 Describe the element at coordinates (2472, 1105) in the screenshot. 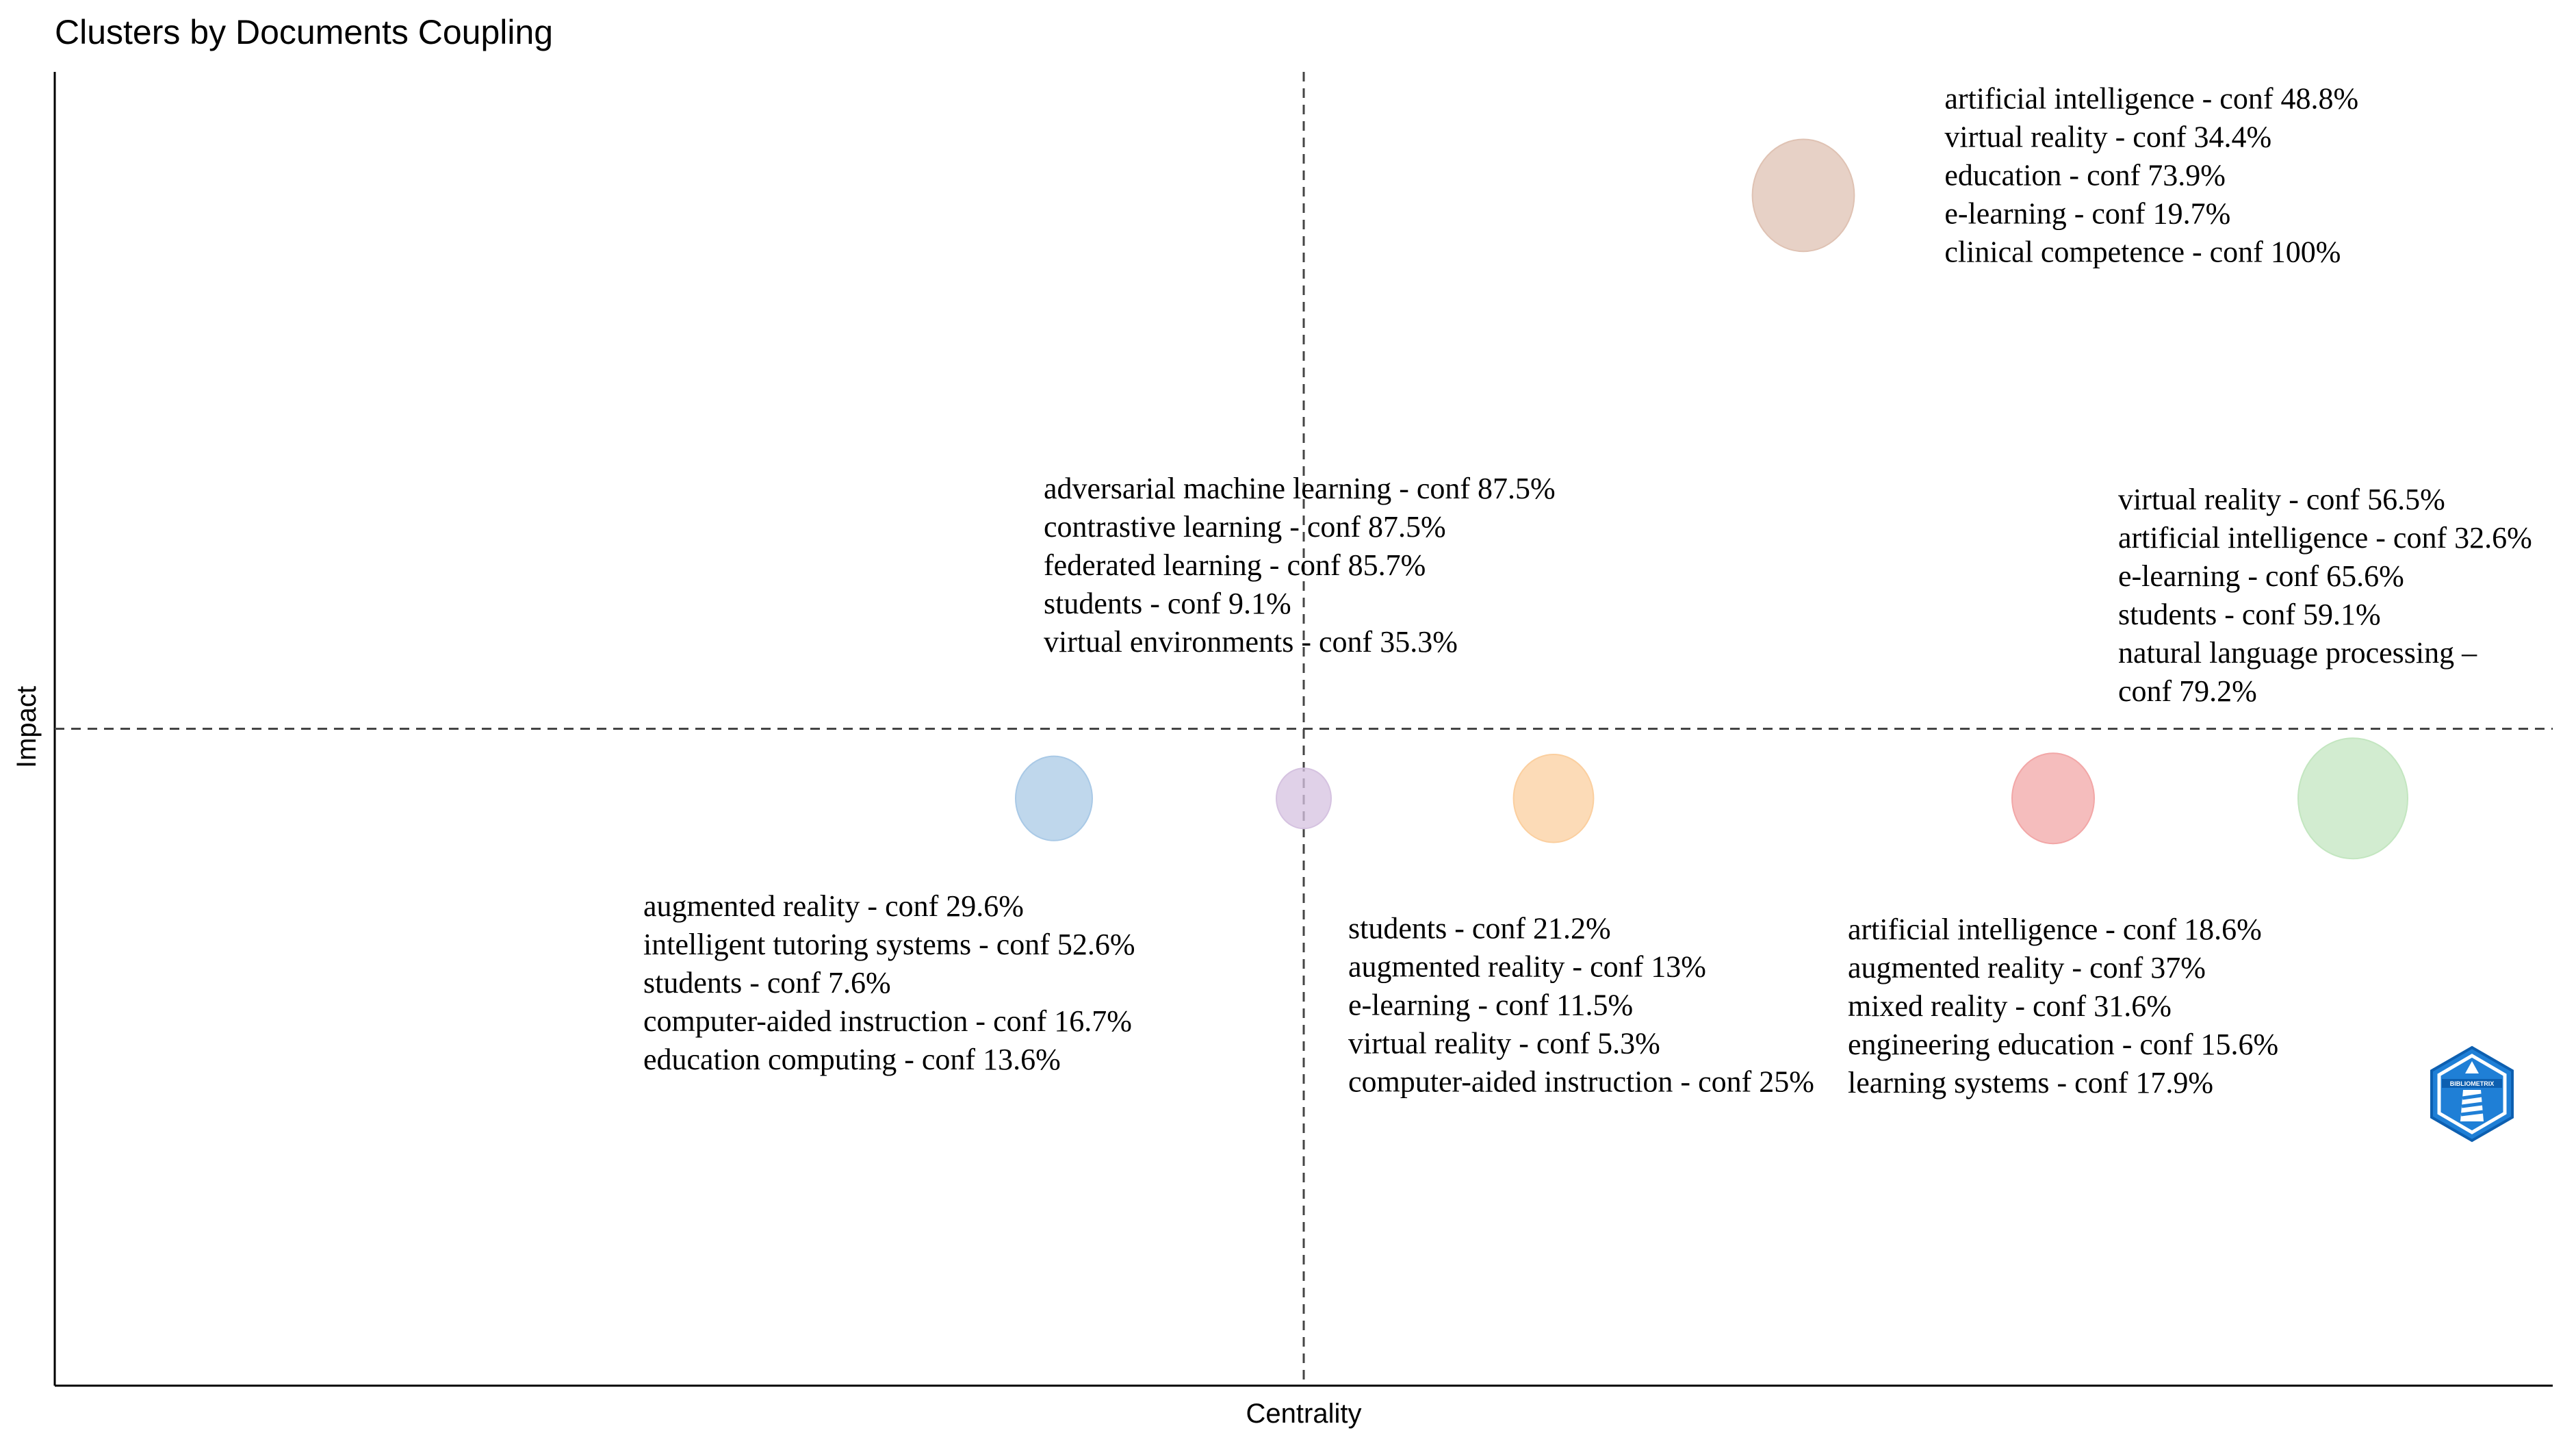

I see `logo-stripes-icon` at that location.